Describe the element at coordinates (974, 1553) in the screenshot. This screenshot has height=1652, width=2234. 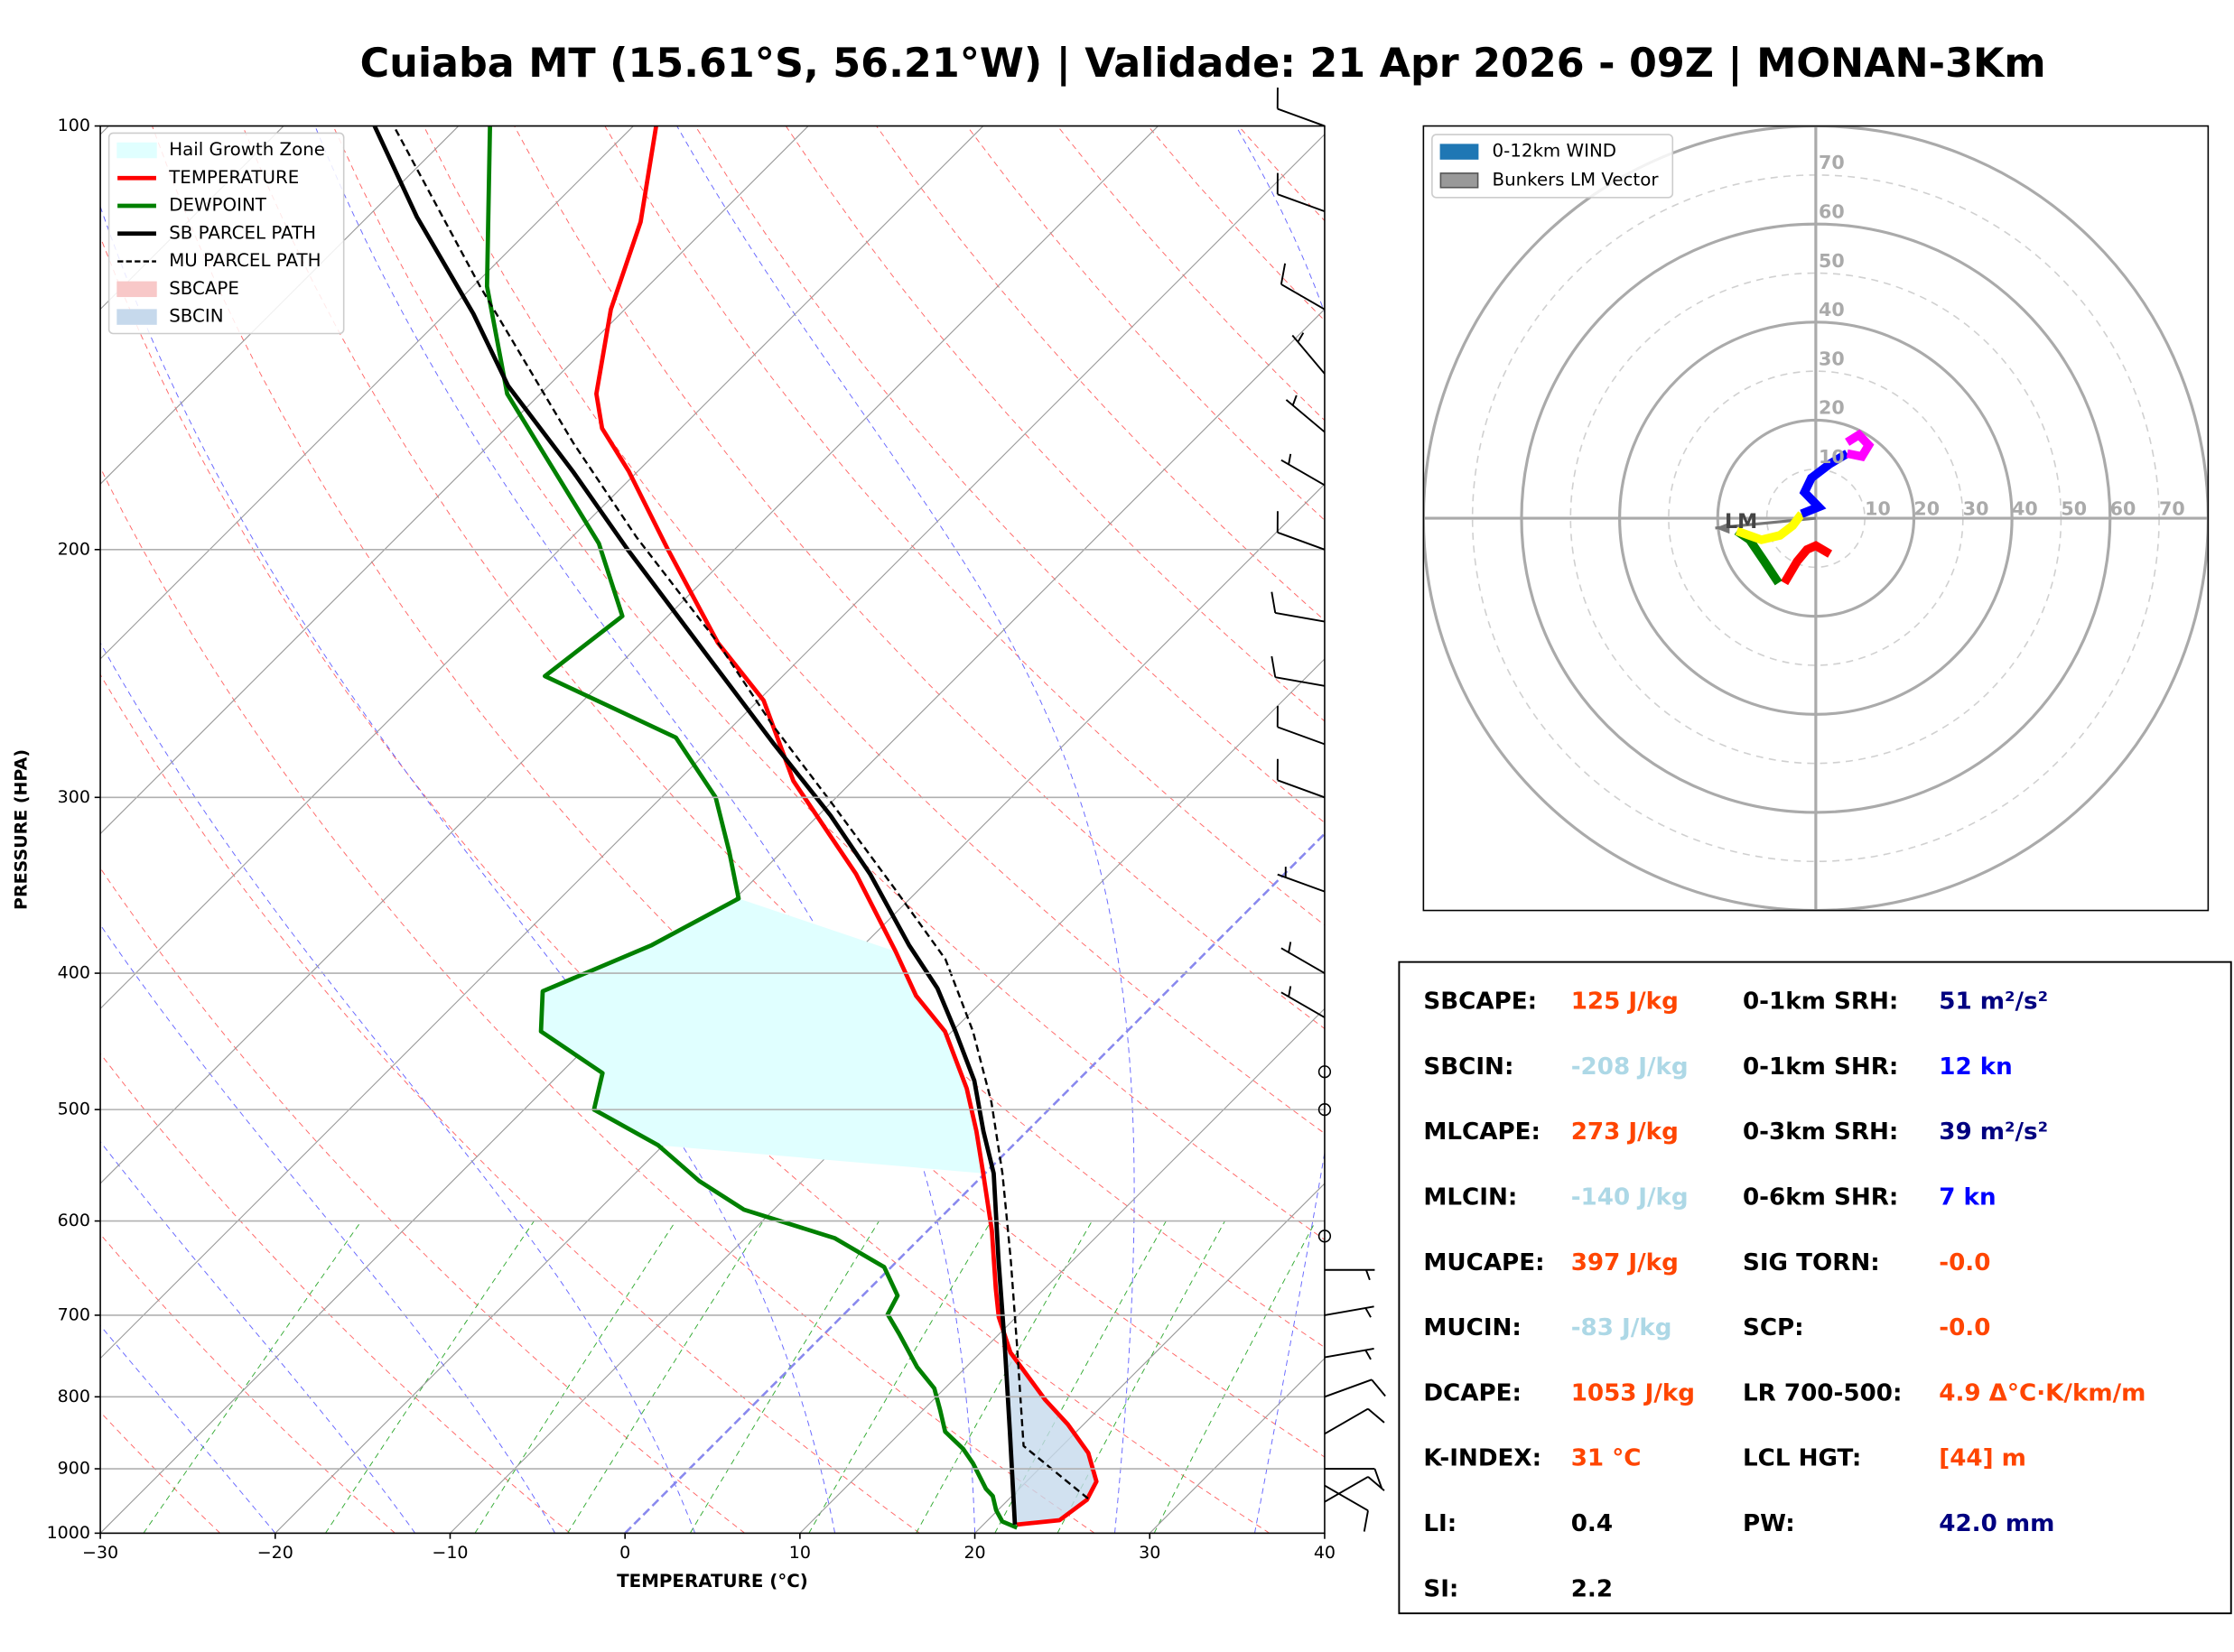
I see `x-tick-label: 20` at that location.